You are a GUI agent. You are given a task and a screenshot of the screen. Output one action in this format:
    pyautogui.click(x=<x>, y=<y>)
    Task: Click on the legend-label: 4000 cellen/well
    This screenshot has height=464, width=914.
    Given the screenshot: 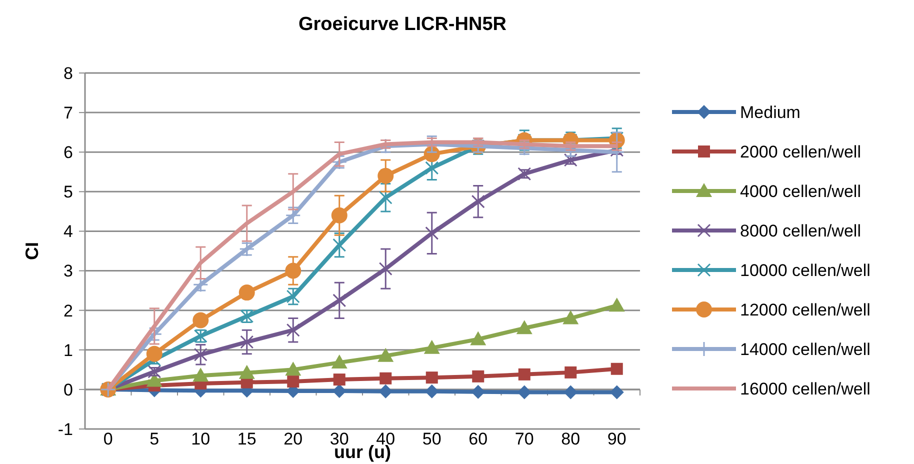 What is the action you would take?
    pyautogui.click(x=800, y=191)
    